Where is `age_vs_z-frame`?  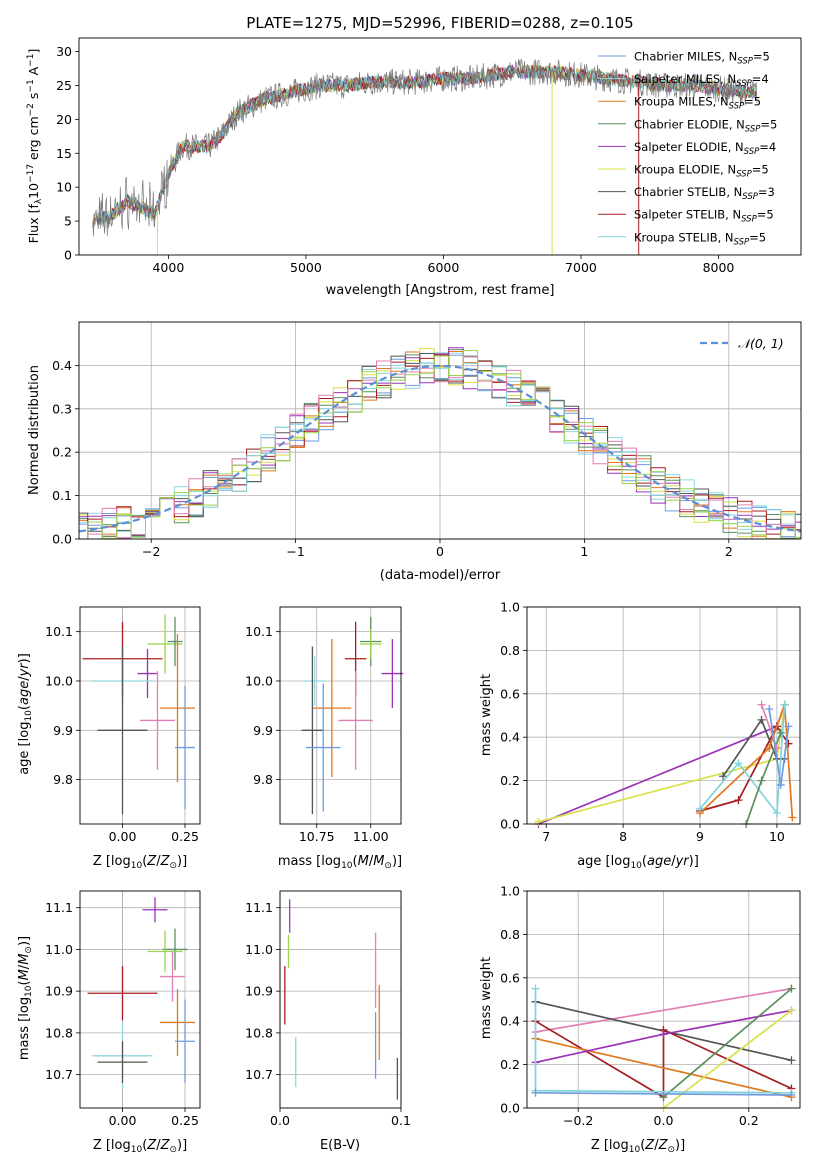
age_vs_z-frame is located at coordinates (140, 715).